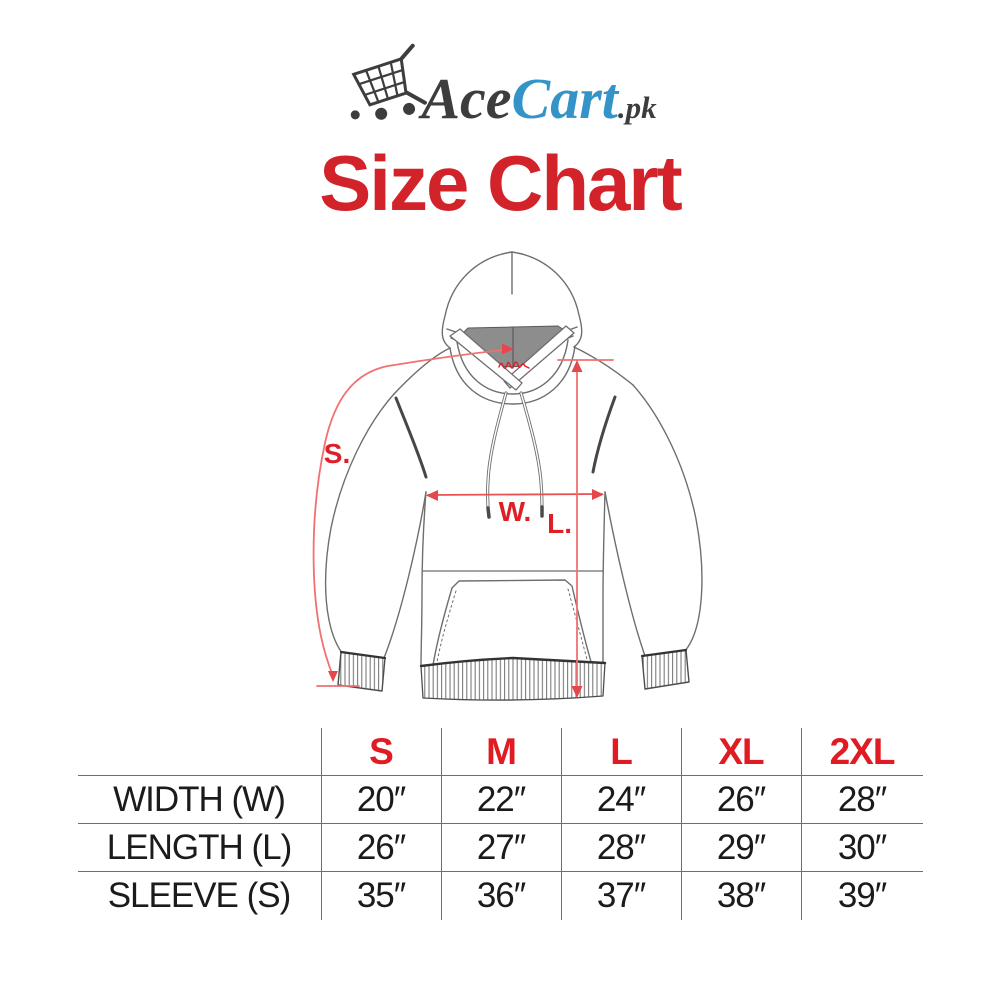 The image size is (1000, 1000). Describe the element at coordinates (502, 896) in the screenshot. I see `sleeve-m: 36″` at that location.